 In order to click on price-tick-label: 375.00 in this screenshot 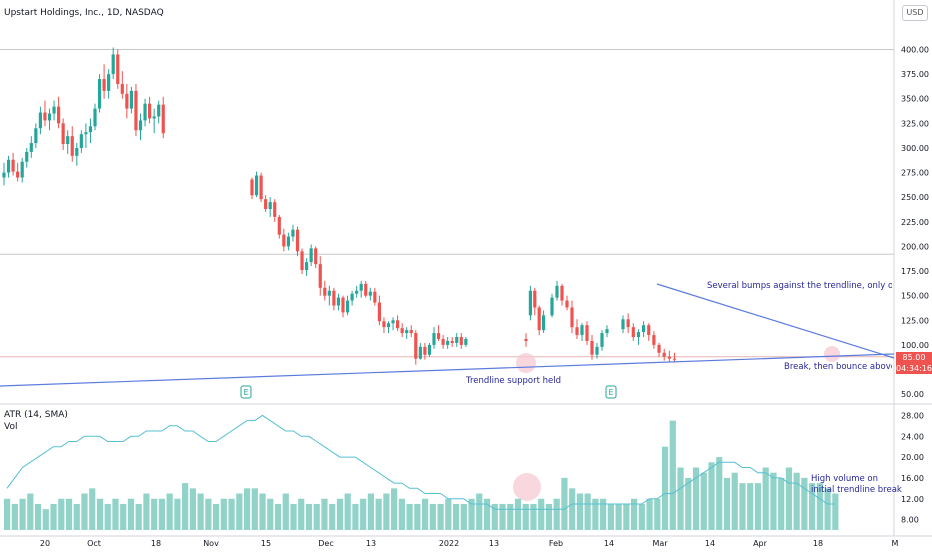, I will do `click(915, 74)`.